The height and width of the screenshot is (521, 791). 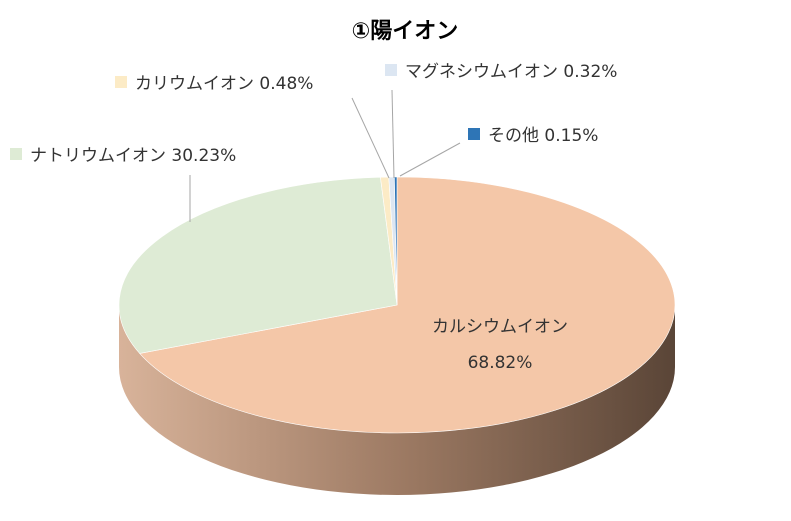 What do you see at coordinates (133, 156) in the screenshot?
I see `slice-label-1: ナトリウムイオン 30.23%` at bounding box center [133, 156].